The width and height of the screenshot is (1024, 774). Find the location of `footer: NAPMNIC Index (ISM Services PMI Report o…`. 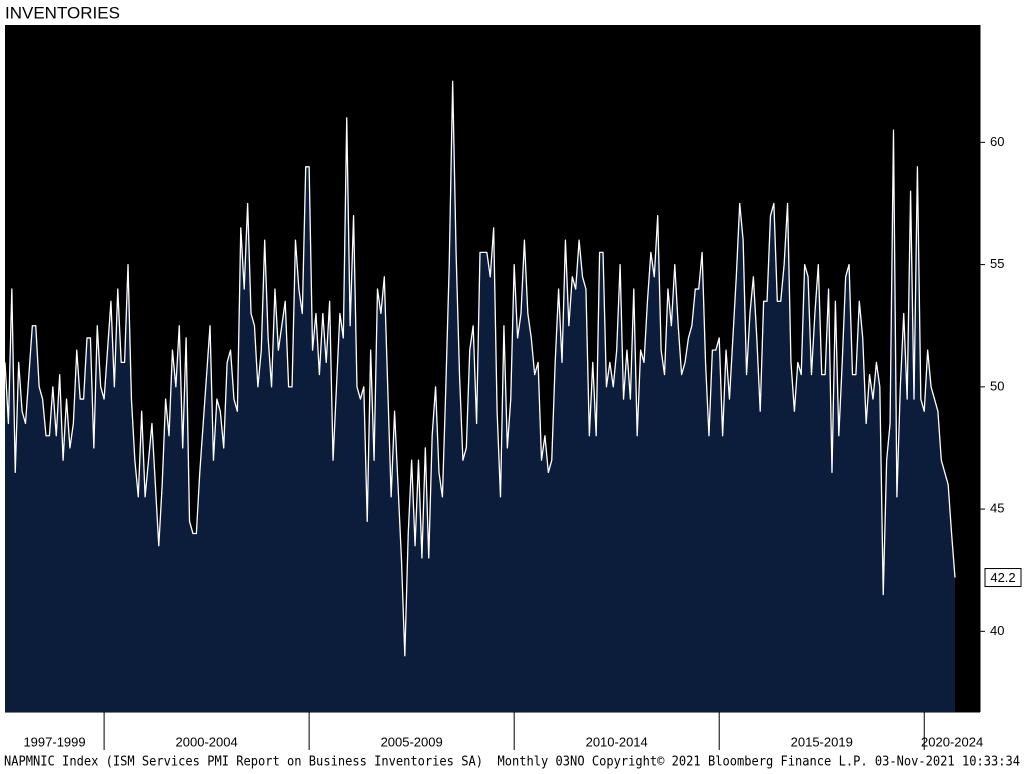

footer: NAPMNIC Index (ISM Services PMI Report o… is located at coordinates (512, 762).